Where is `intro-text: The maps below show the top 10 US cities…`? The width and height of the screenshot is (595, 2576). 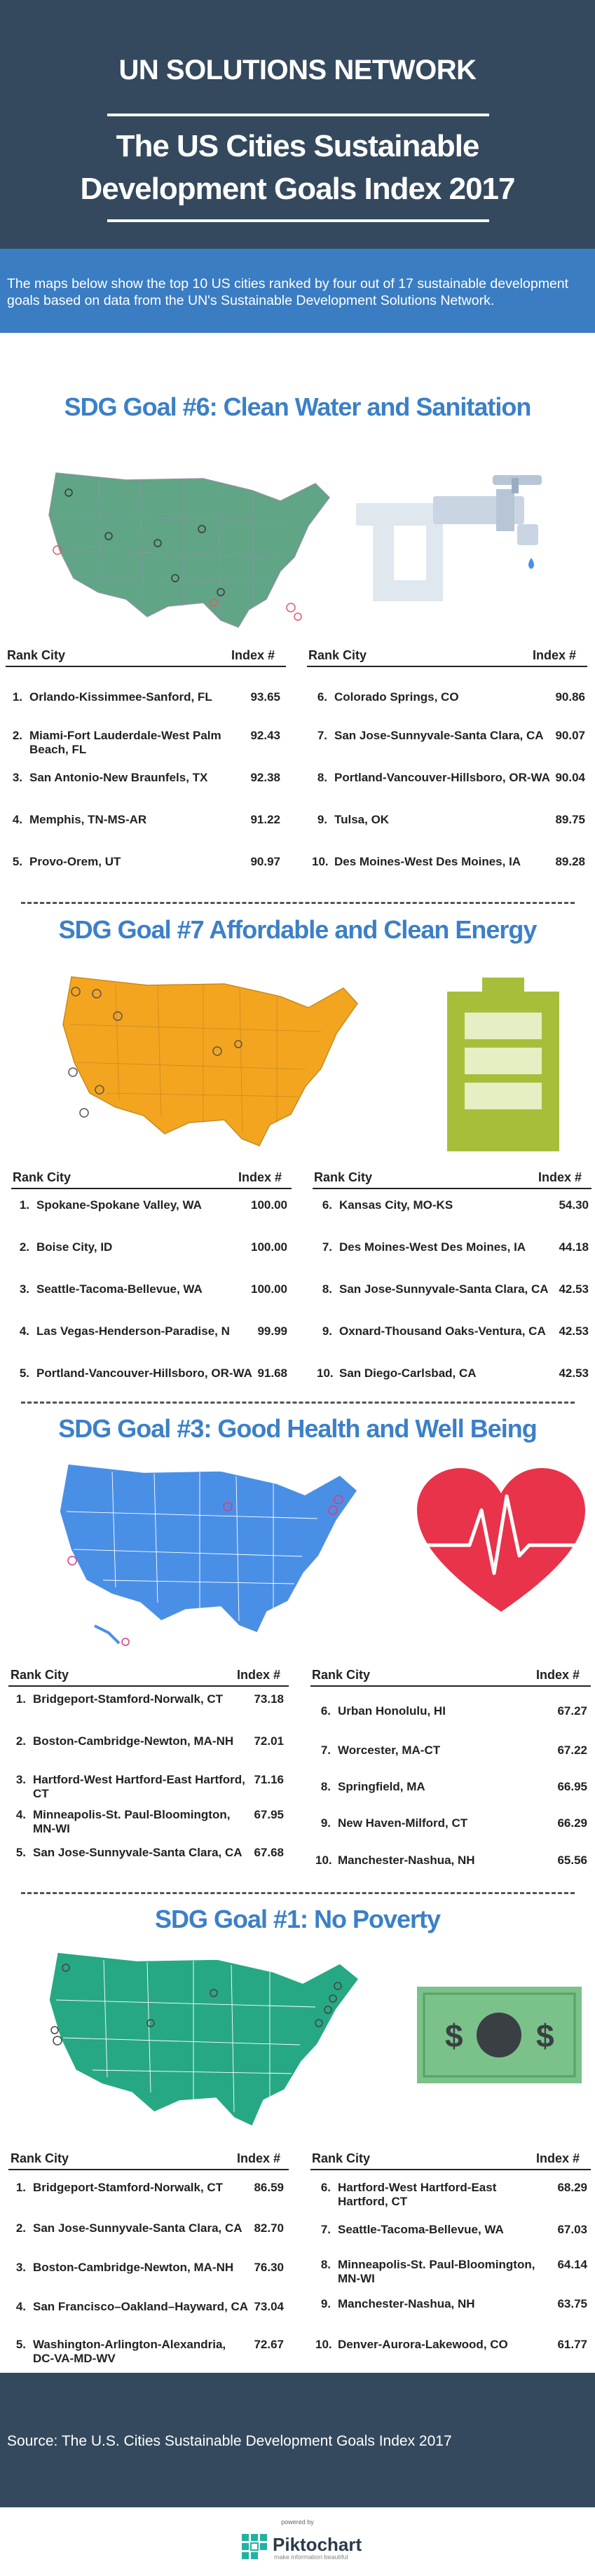 intro-text: The maps below show the top 10 US cities… is located at coordinates (288, 292).